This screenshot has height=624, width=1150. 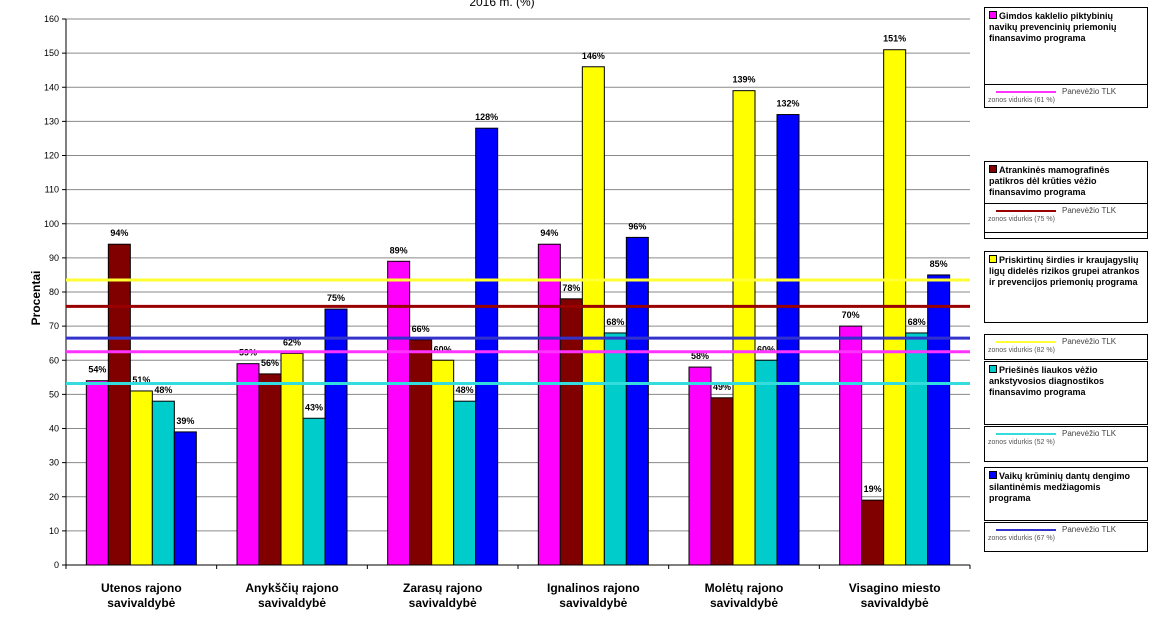 What do you see at coordinates (51, 19) in the screenshot?
I see `y-tick-label: 160` at bounding box center [51, 19].